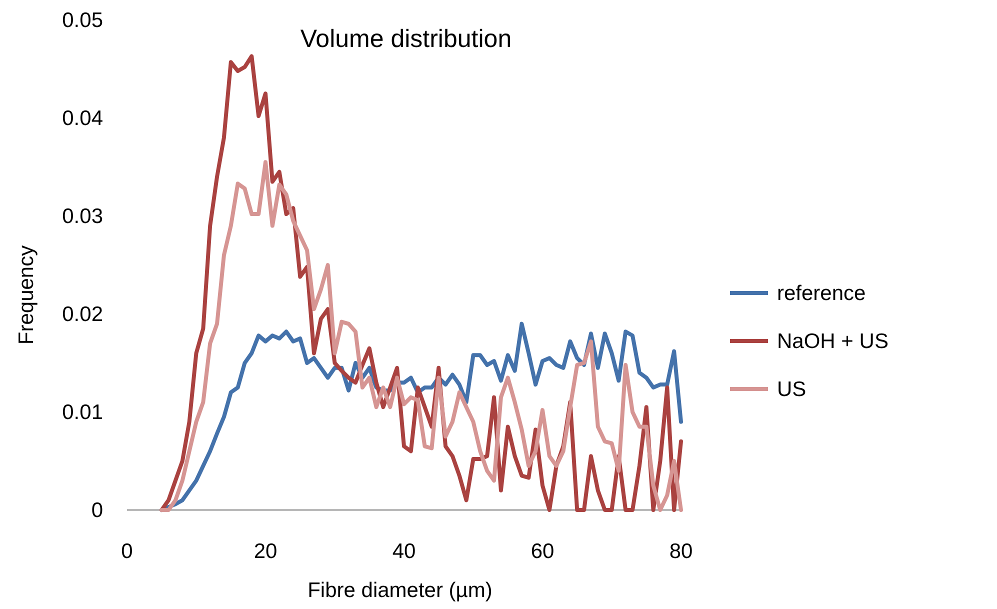 Image resolution: width=997 pixels, height=609 pixels. I want to click on y-tick-label: 0.01, so click(82, 412).